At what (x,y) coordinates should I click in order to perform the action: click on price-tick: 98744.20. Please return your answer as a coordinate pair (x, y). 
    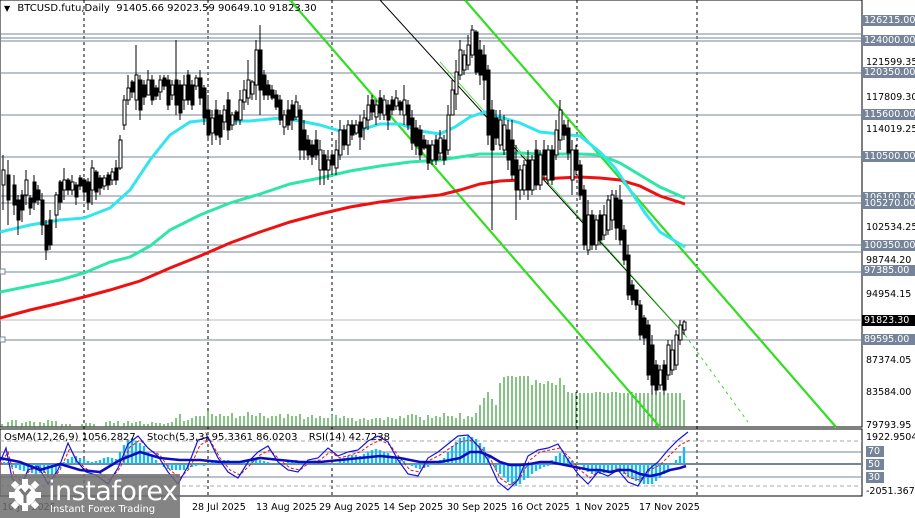
    Looking at the image, I should click on (889, 260).